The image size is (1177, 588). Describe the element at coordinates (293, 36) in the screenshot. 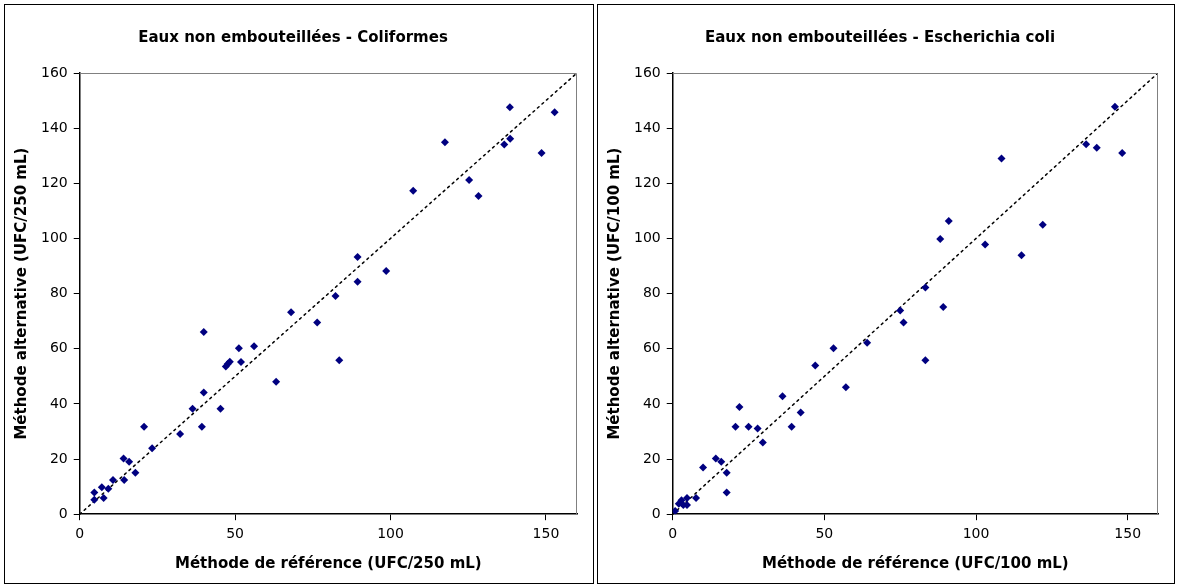

I see `chart-title: Eaux non embouteillées - Coliformes` at that location.